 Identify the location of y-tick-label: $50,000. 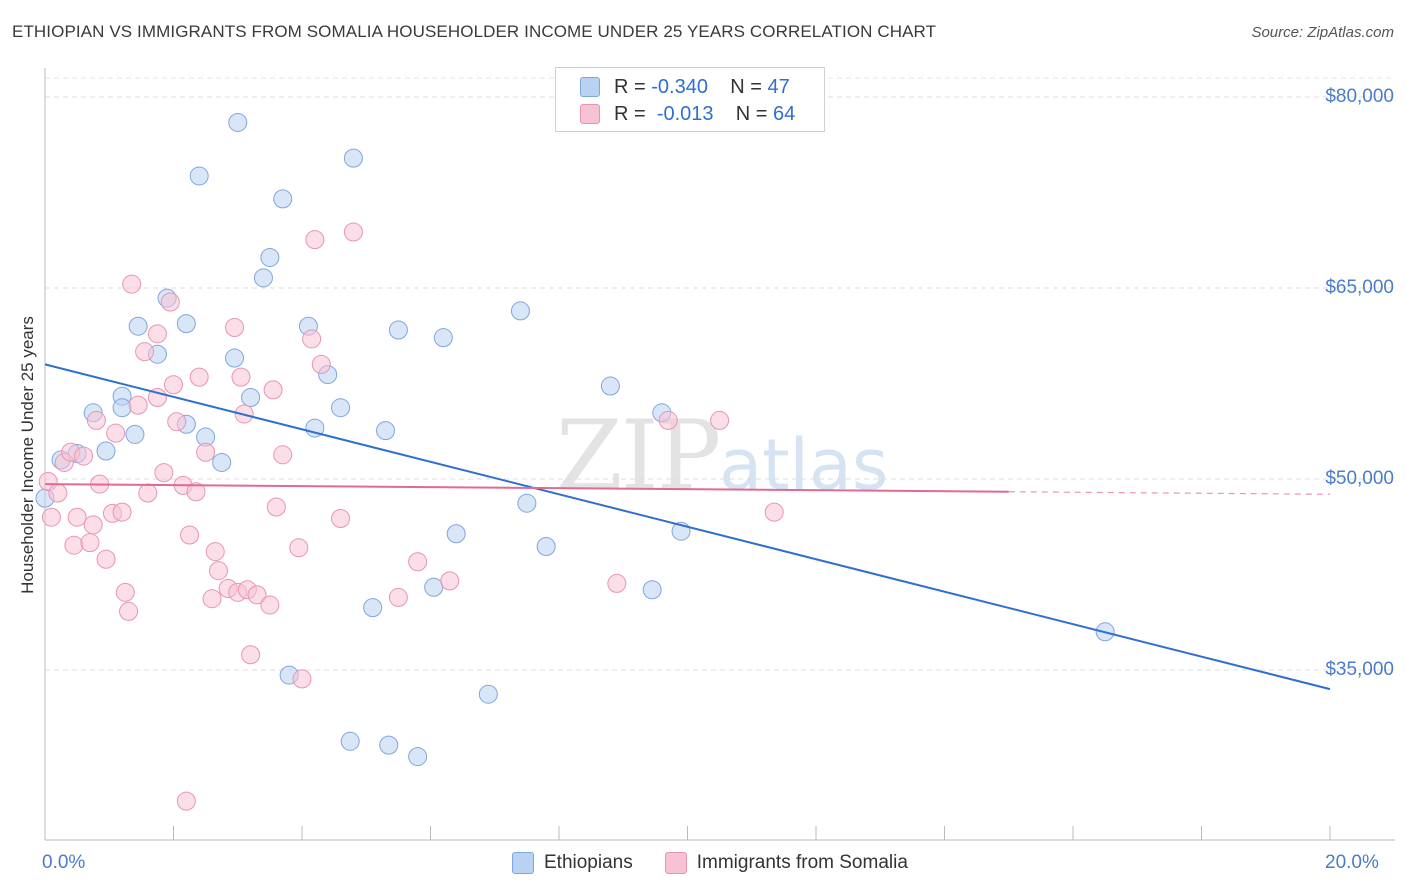
(1359, 478).